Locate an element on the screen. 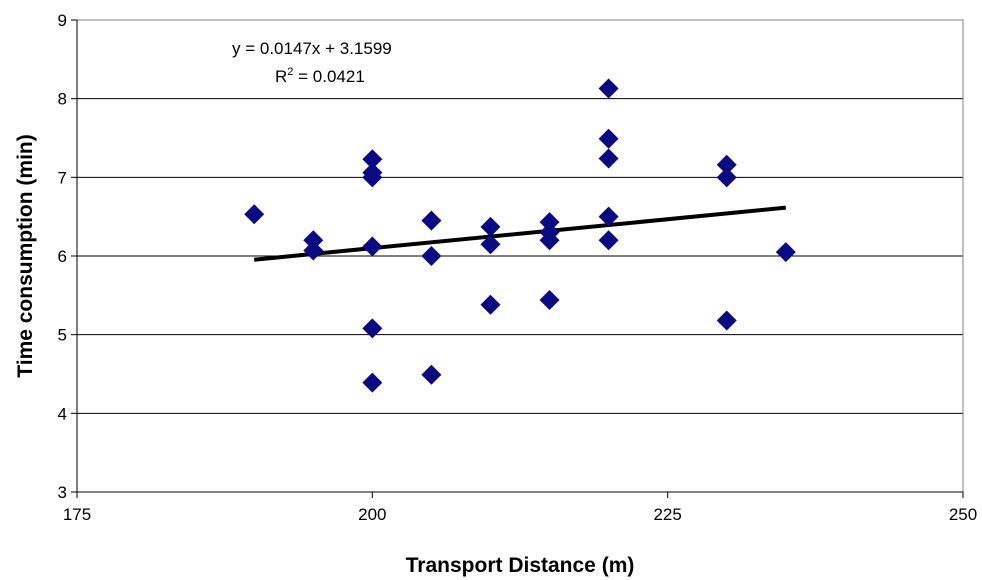  y-tick-label: 3 is located at coordinates (62, 492).